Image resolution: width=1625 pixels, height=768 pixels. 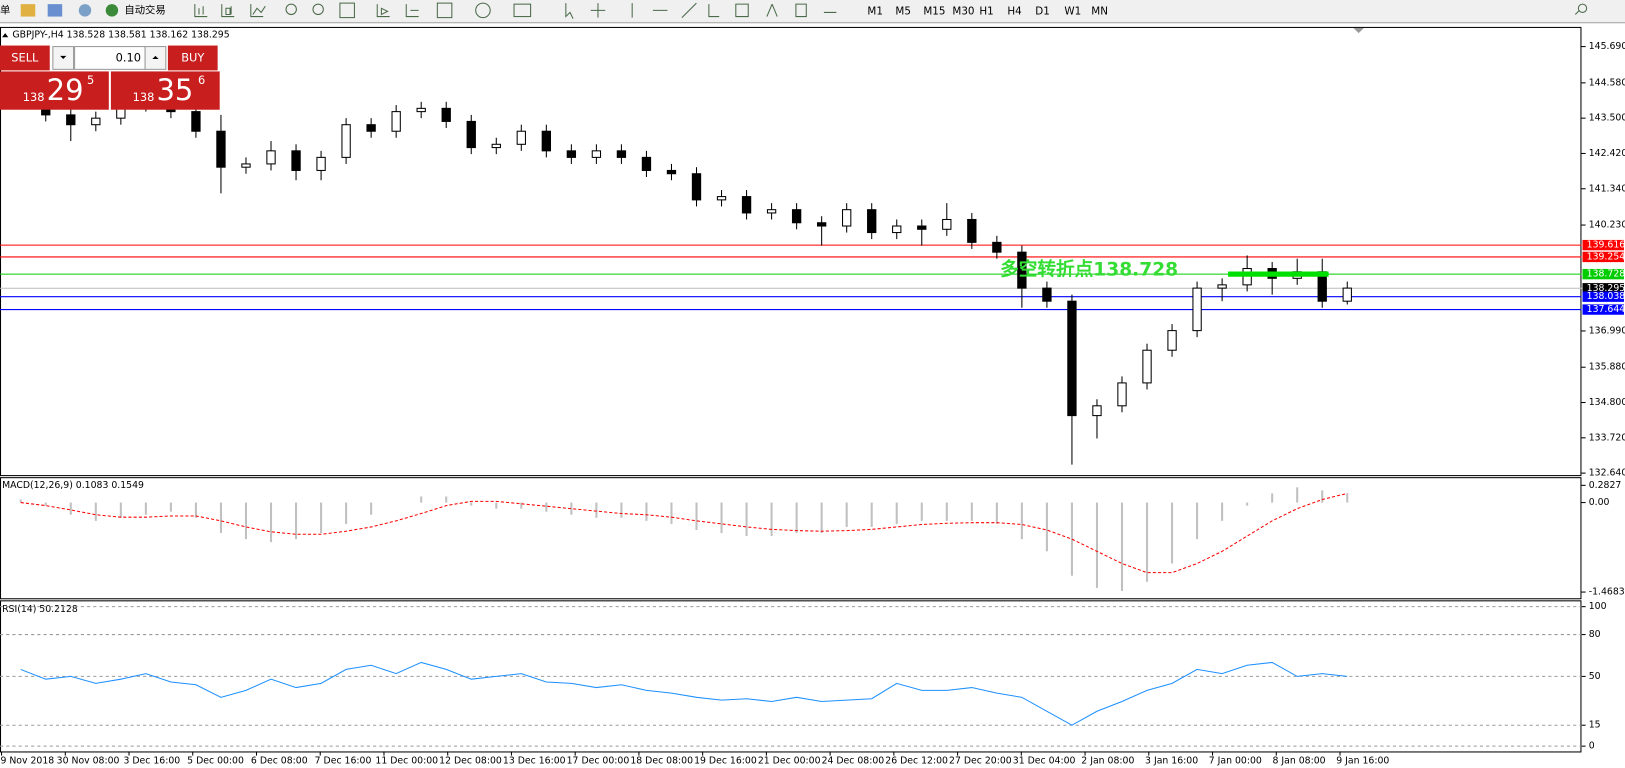 I want to click on y-tick-label: 133.720, so click(x=1607, y=437).